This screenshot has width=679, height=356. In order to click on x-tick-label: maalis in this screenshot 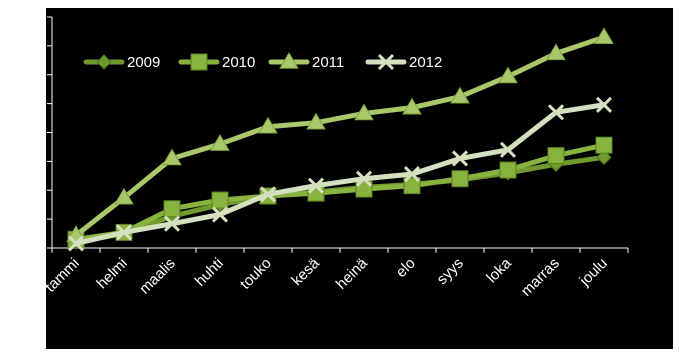, I will do `click(157, 276)`.